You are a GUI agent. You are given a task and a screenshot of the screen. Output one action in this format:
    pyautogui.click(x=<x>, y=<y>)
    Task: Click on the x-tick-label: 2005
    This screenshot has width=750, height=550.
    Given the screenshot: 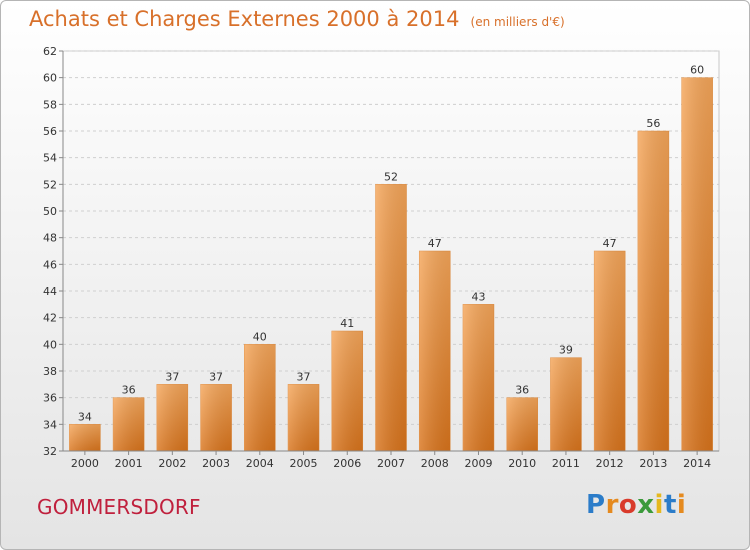 What is the action you would take?
    pyautogui.click(x=304, y=463)
    